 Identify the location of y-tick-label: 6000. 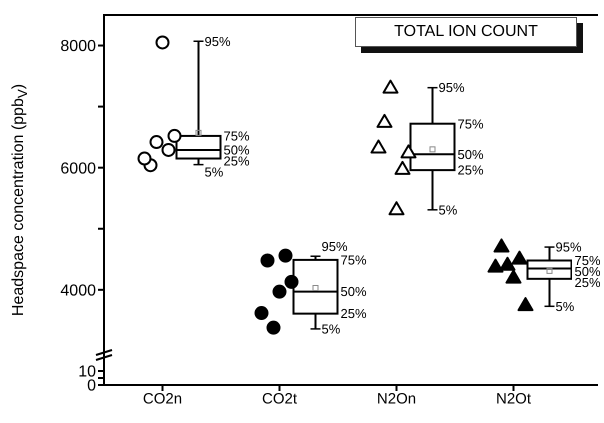
(78, 169).